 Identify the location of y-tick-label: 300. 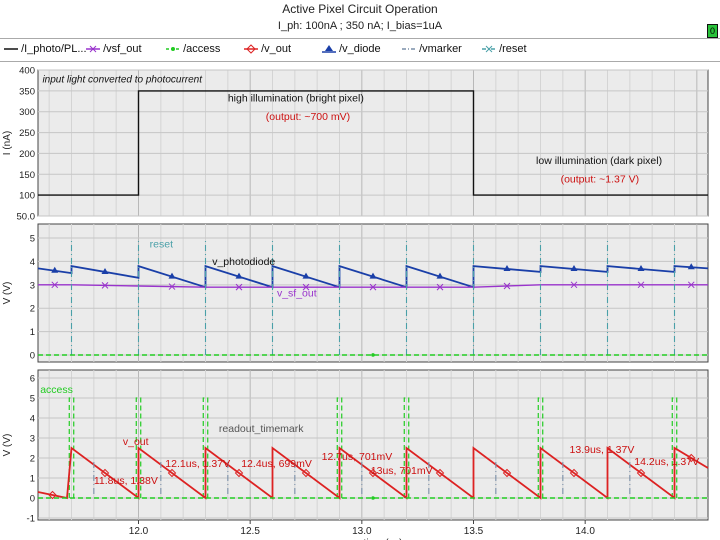
(27, 112).